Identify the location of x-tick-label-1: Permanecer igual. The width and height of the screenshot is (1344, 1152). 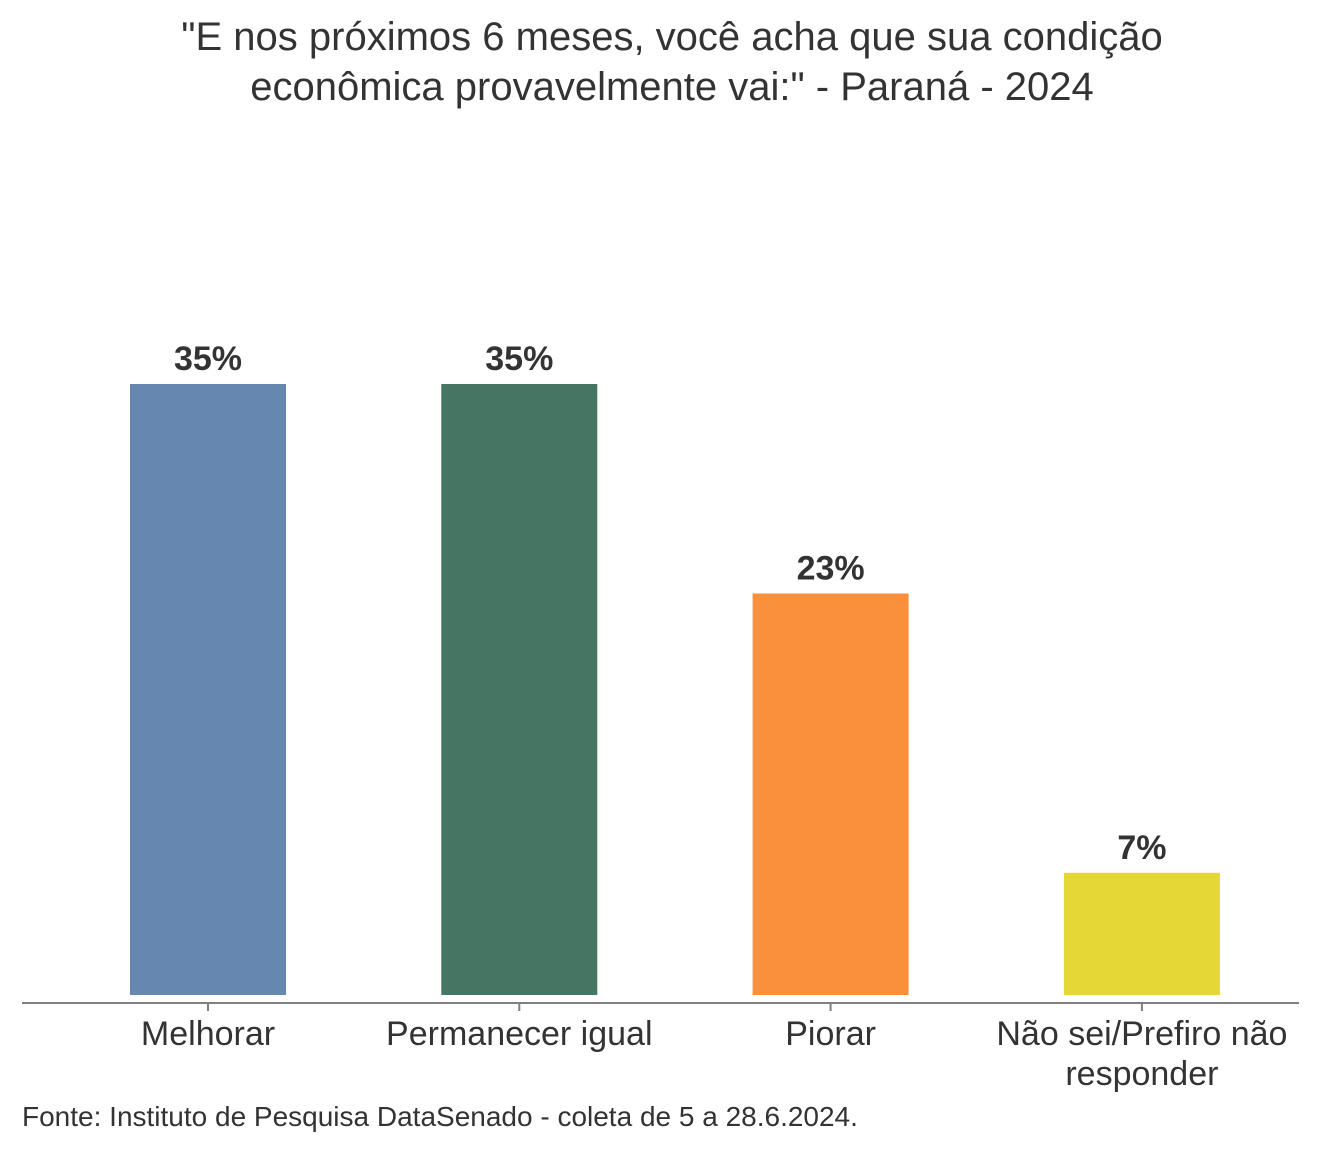
(519, 1034).